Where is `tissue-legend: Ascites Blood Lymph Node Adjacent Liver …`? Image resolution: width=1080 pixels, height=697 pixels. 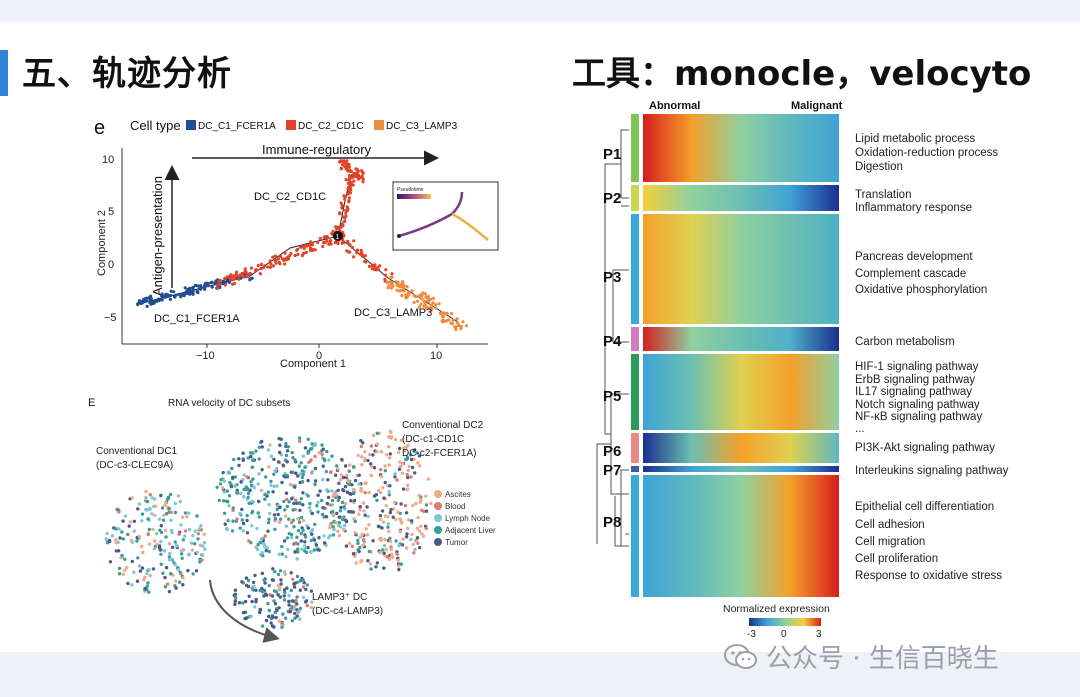
tissue-legend: Ascites Blood Lymph Node Adjacent Liver … is located at coordinates (465, 518).